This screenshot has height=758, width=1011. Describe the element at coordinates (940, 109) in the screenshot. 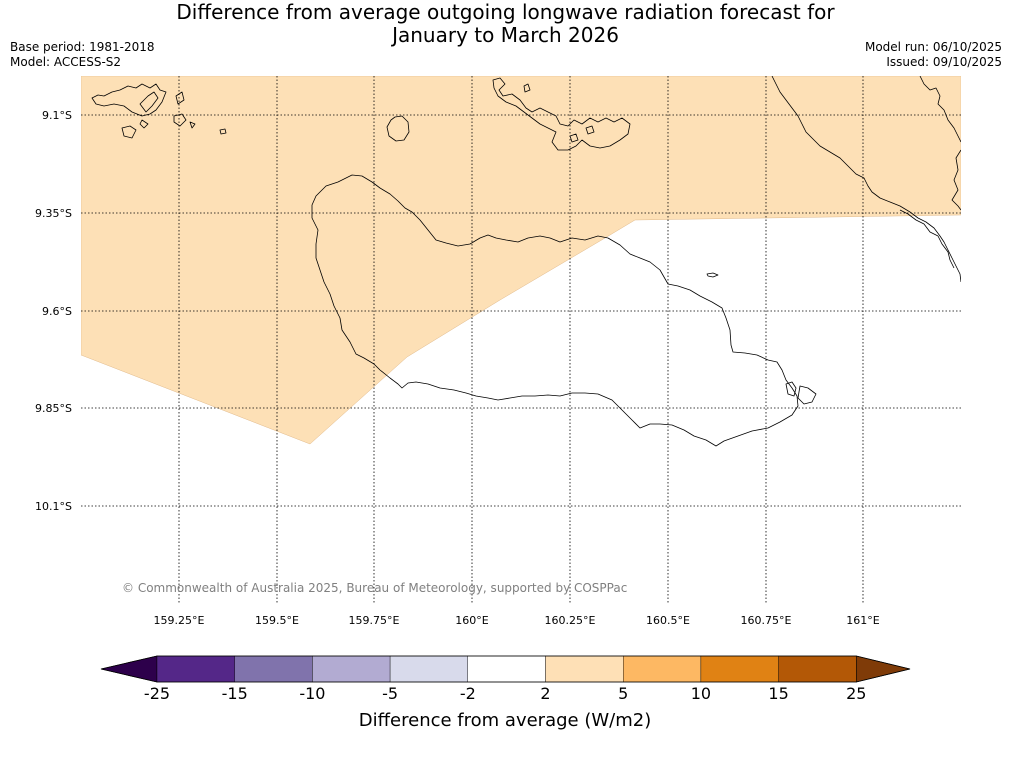

I see `coast-malaita-east` at that location.